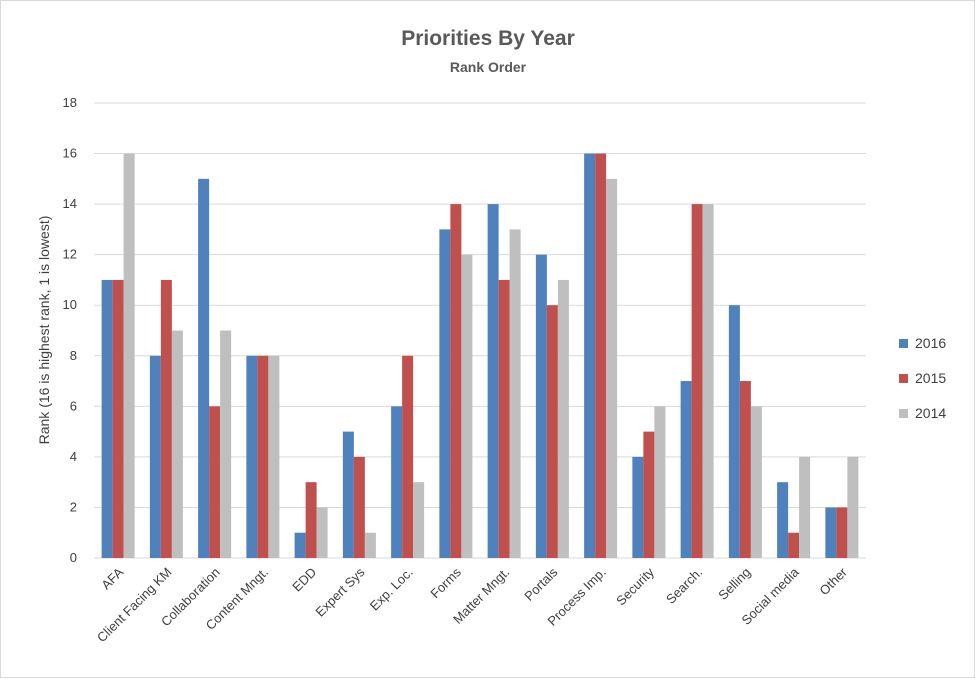  I want to click on legend-label: 2014, so click(930, 413).